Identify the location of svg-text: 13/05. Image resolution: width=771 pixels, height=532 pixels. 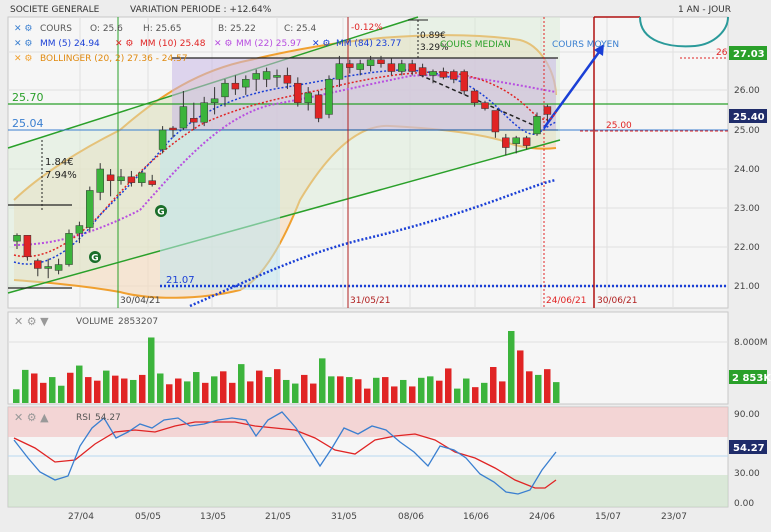
(213, 517).